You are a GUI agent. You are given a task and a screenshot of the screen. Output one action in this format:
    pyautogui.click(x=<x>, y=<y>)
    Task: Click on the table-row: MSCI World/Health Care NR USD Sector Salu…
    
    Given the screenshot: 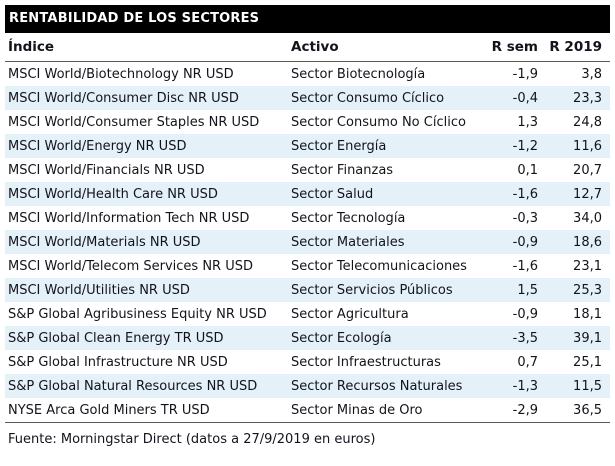 What is the action you would take?
    pyautogui.click(x=307, y=194)
    